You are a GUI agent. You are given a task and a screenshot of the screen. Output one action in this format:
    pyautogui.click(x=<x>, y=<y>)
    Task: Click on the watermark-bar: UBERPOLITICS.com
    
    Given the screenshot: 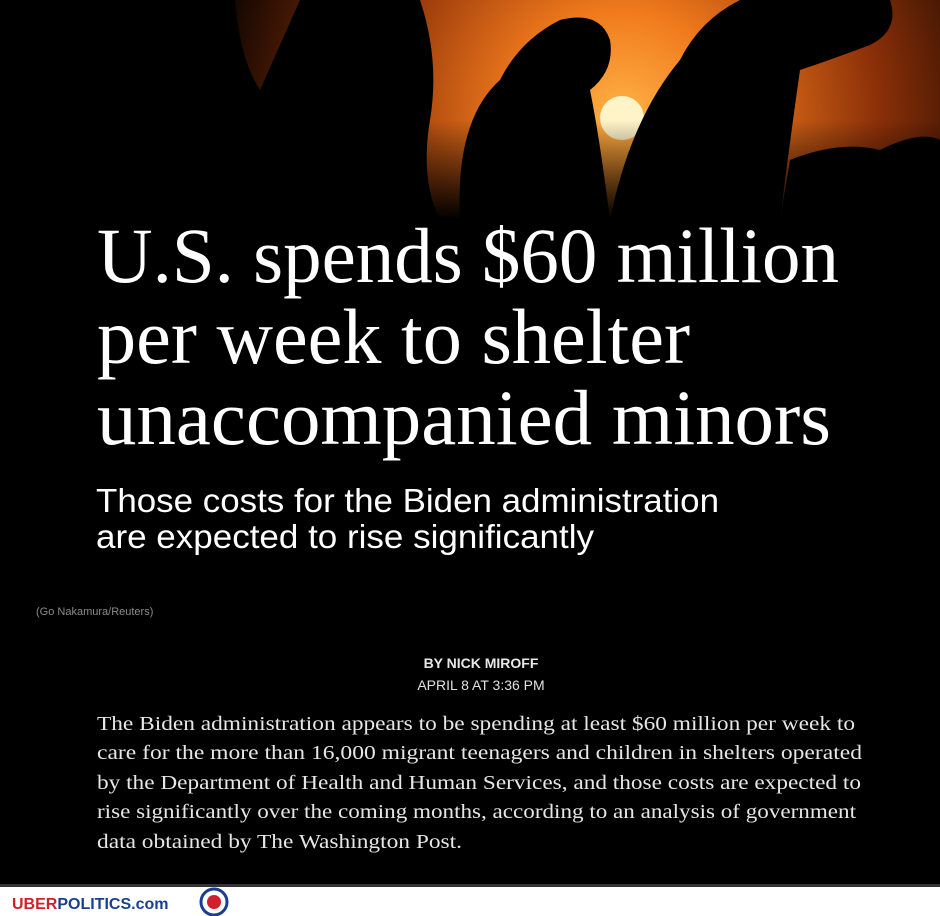 What is the action you would take?
    pyautogui.click(x=470, y=900)
    